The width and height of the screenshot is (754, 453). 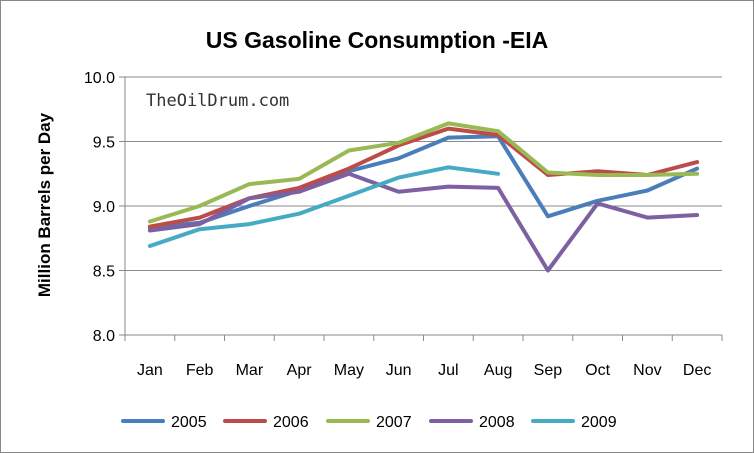 I want to click on watermark-text: TheOilDrum.com, so click(x=217, y=101).